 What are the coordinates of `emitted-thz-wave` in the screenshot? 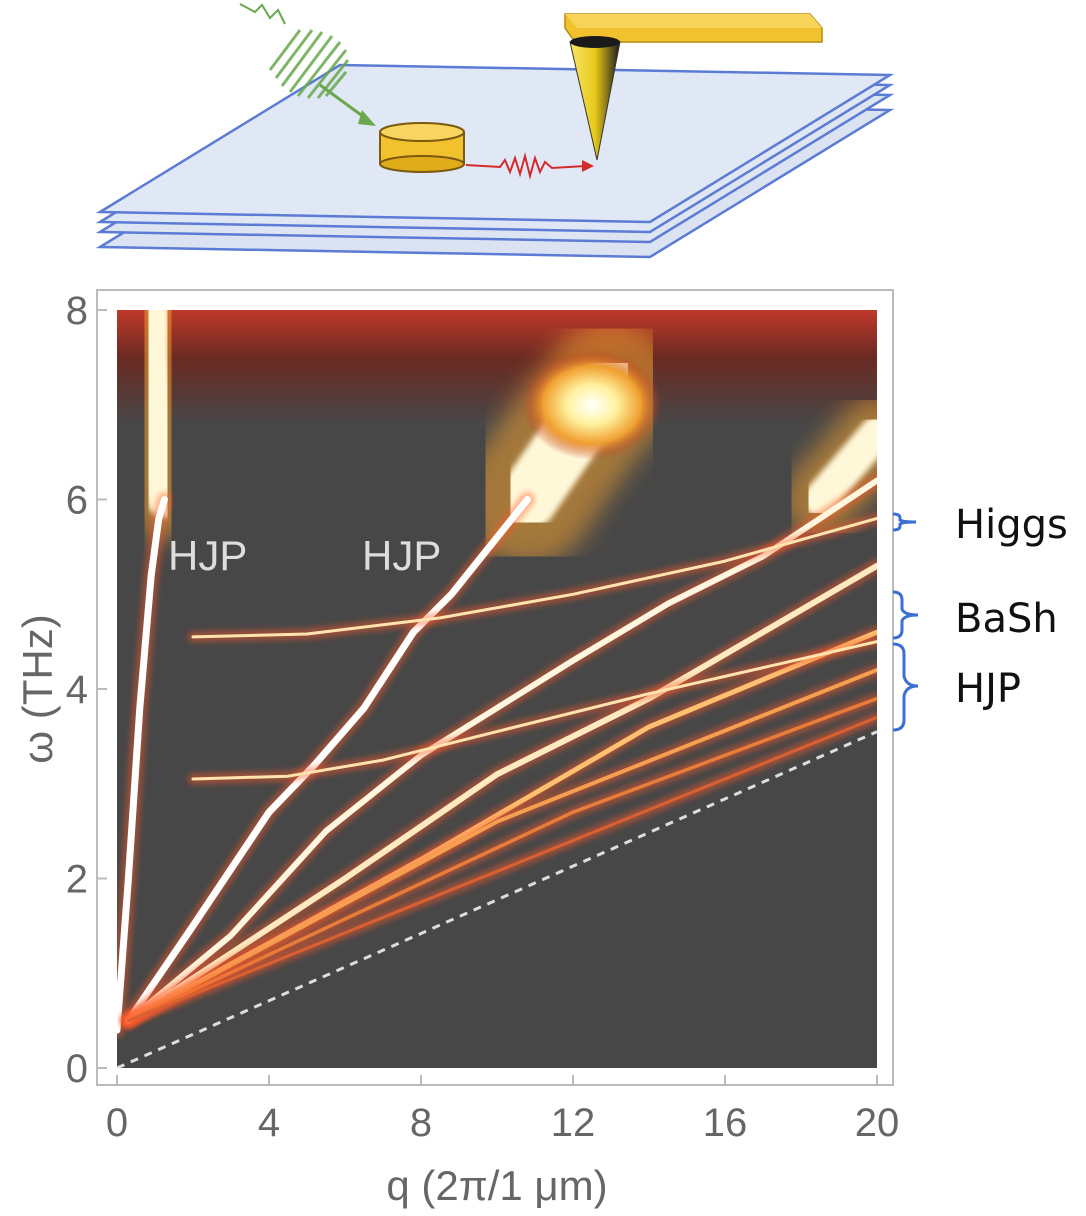 It's located at (529, 166).